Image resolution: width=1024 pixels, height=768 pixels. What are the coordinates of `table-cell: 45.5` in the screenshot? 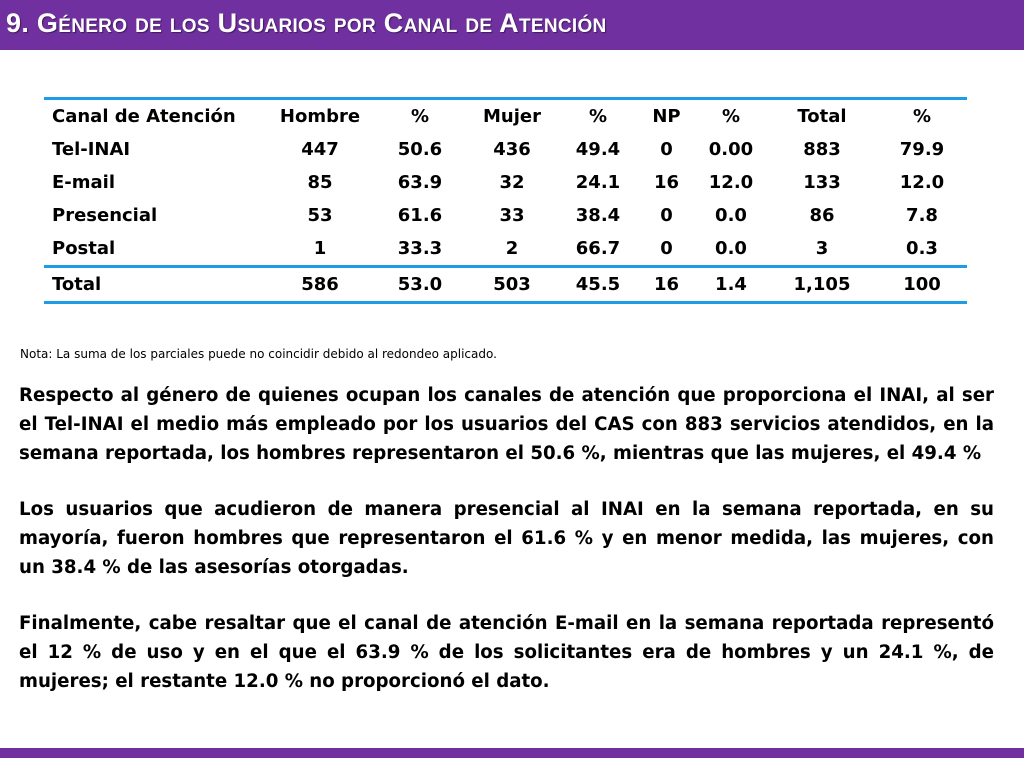 It's located at (598, 284).